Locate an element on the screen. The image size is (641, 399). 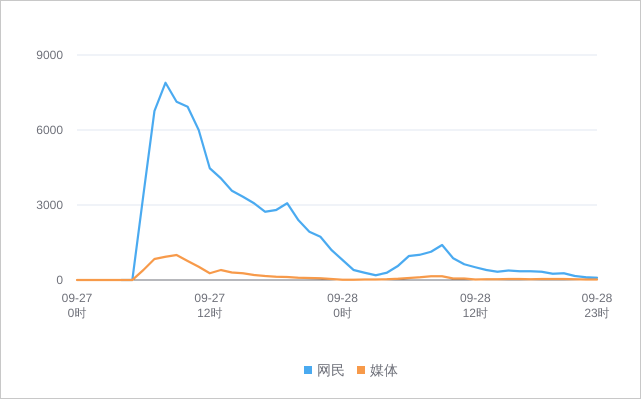
y-tick-label: 6000 is located at coordinates (50, 130).